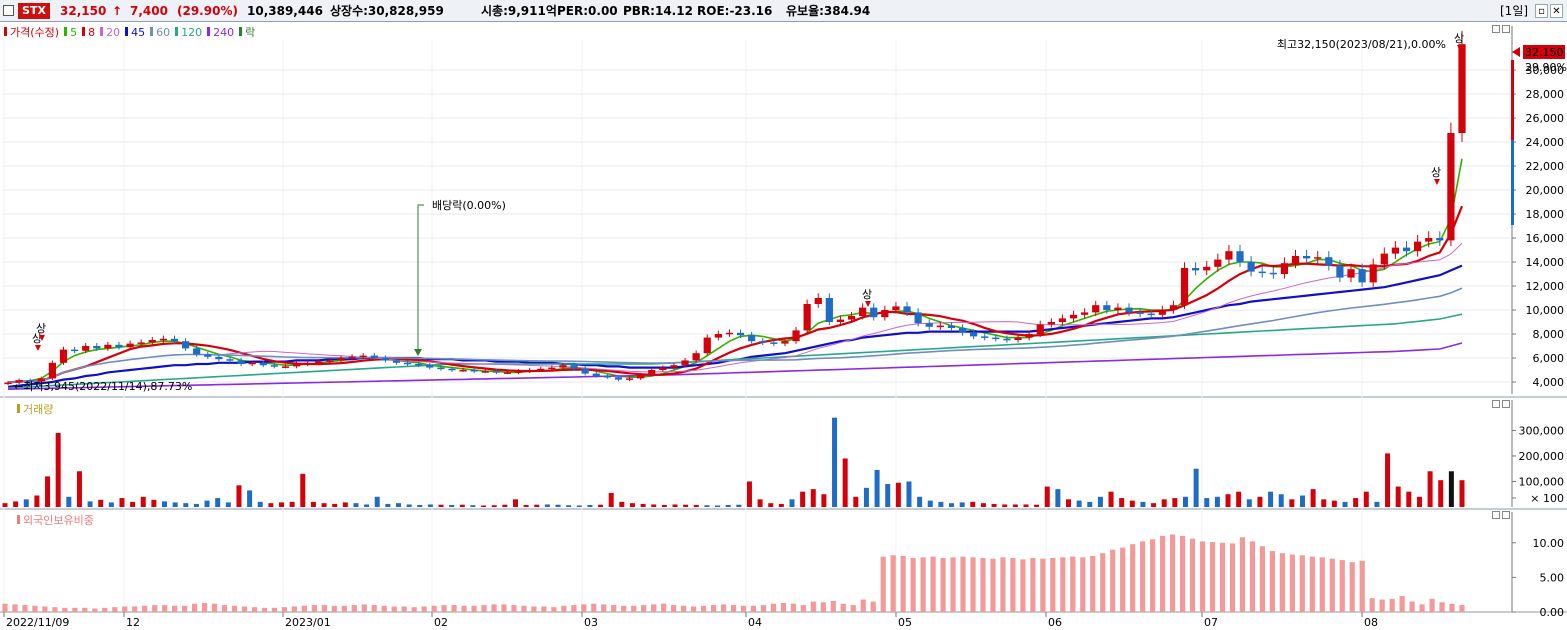 The width and height of the screenshot is (1567, 630). Describe the element at coordinates (1556, 11) in the screenshot. I see `close-icon: ✕` at that location.